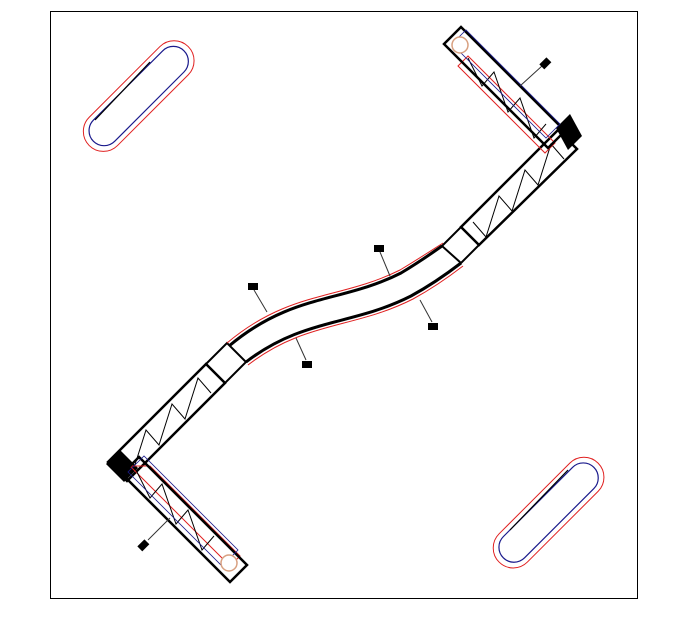 The height and width of the screenshot is (617, 694). Describe the element at coordinates (569, 132) in the screenshot. I see `end-block` at that location.